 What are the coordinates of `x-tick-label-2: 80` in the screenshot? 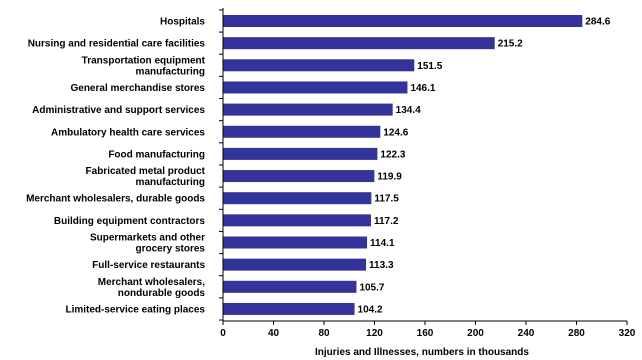 It's located at (324, 333).